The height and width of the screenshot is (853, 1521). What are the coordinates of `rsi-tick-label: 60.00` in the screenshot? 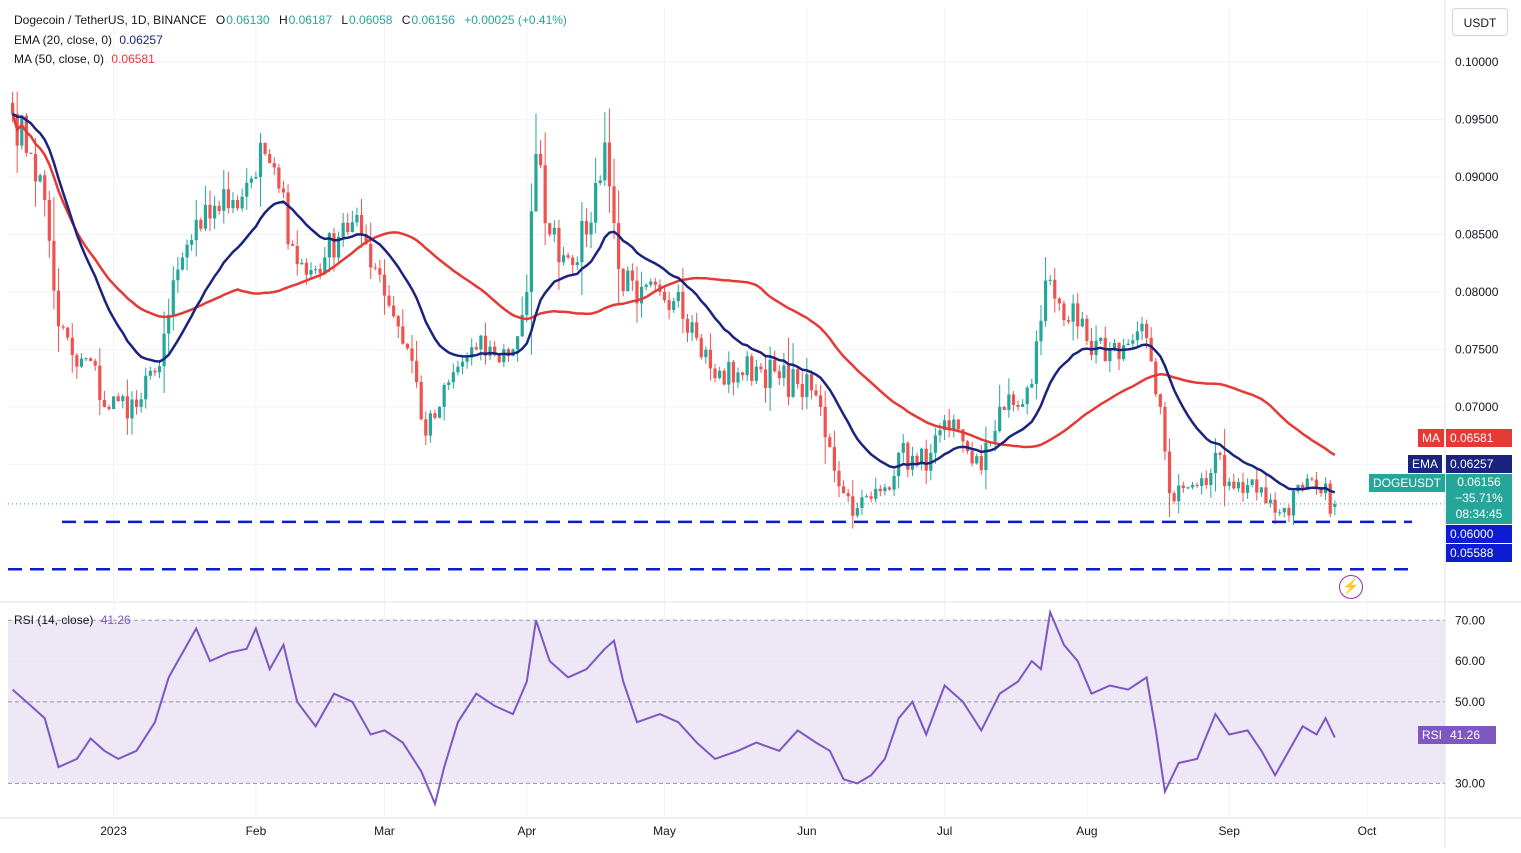 It's located at (1470, 661).